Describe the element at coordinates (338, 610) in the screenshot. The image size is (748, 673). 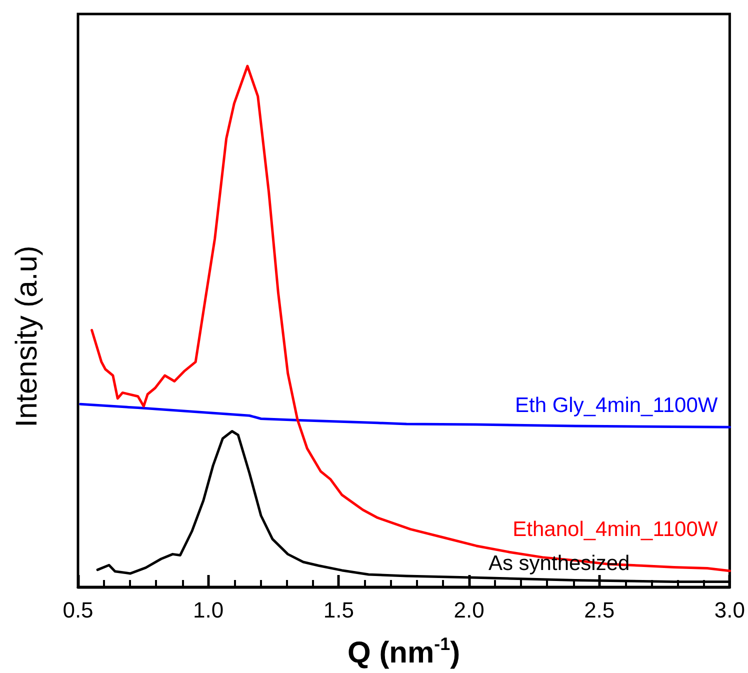
I see `x-tick-label: 1.5` at that location.